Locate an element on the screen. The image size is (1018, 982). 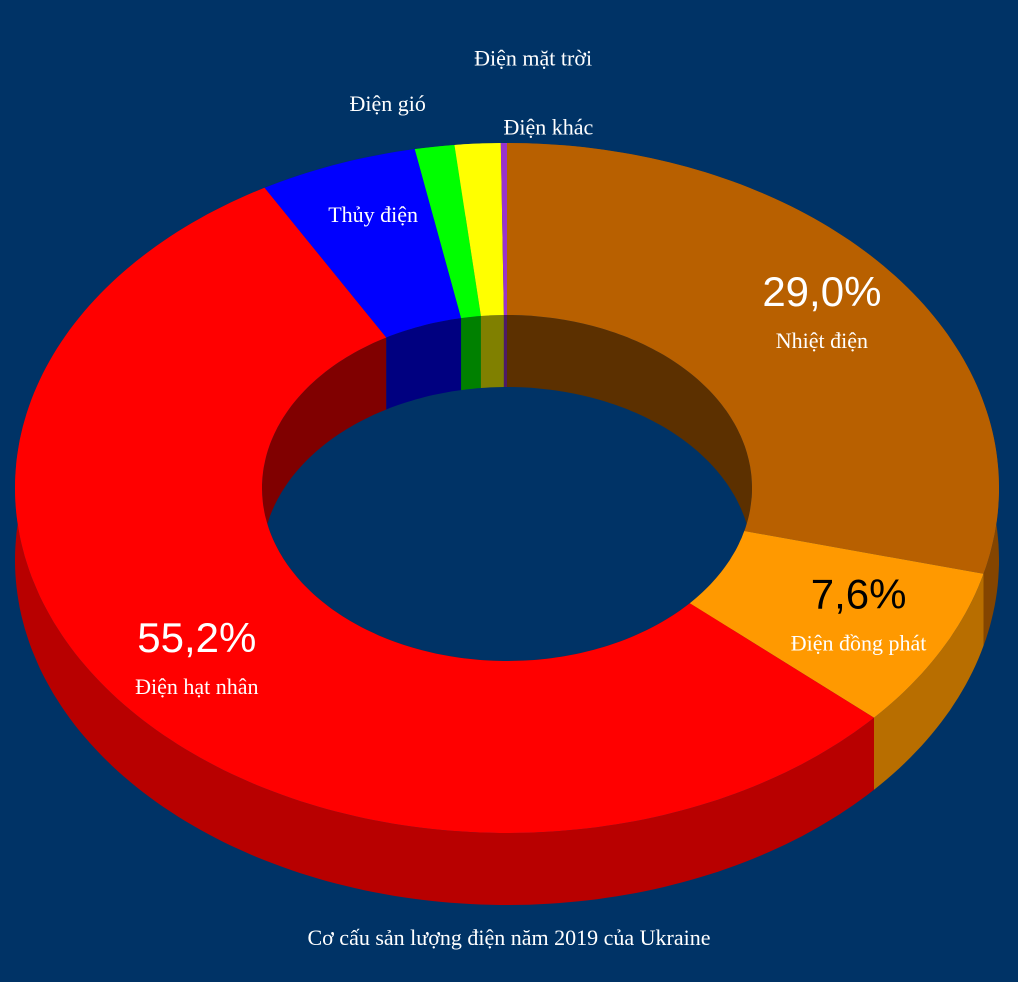
slice-side is located at coordinates (929, 681).